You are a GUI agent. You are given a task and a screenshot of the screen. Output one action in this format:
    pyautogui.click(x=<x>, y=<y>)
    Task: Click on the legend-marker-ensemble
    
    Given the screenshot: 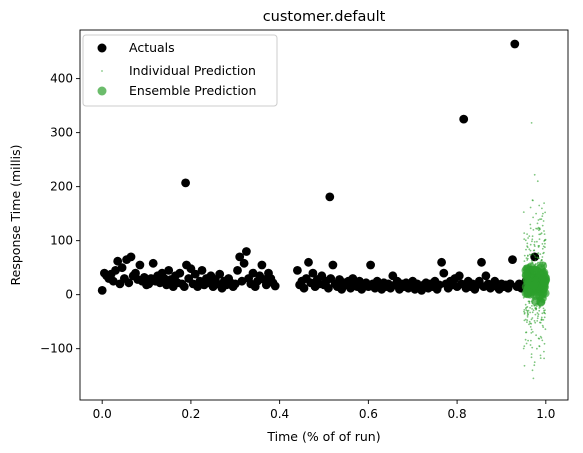 What is the action you would take?
    pyautogui.click(x=102, y=91)
    